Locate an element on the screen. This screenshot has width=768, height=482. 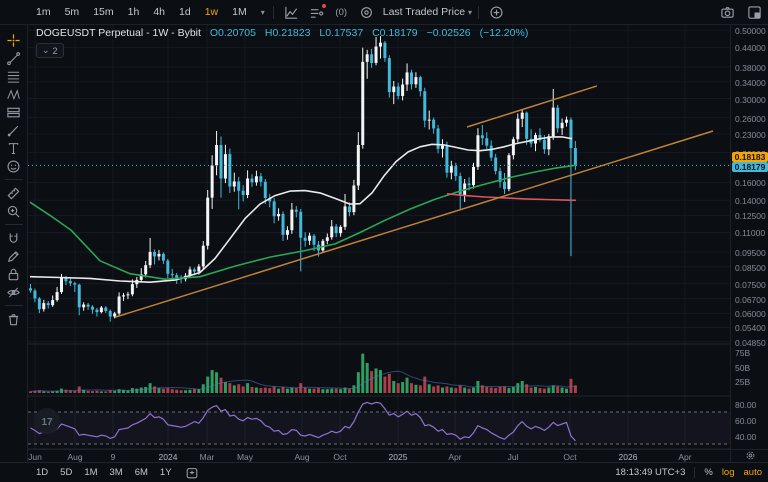
chart-style-icon is located at coordinates (291, 12).